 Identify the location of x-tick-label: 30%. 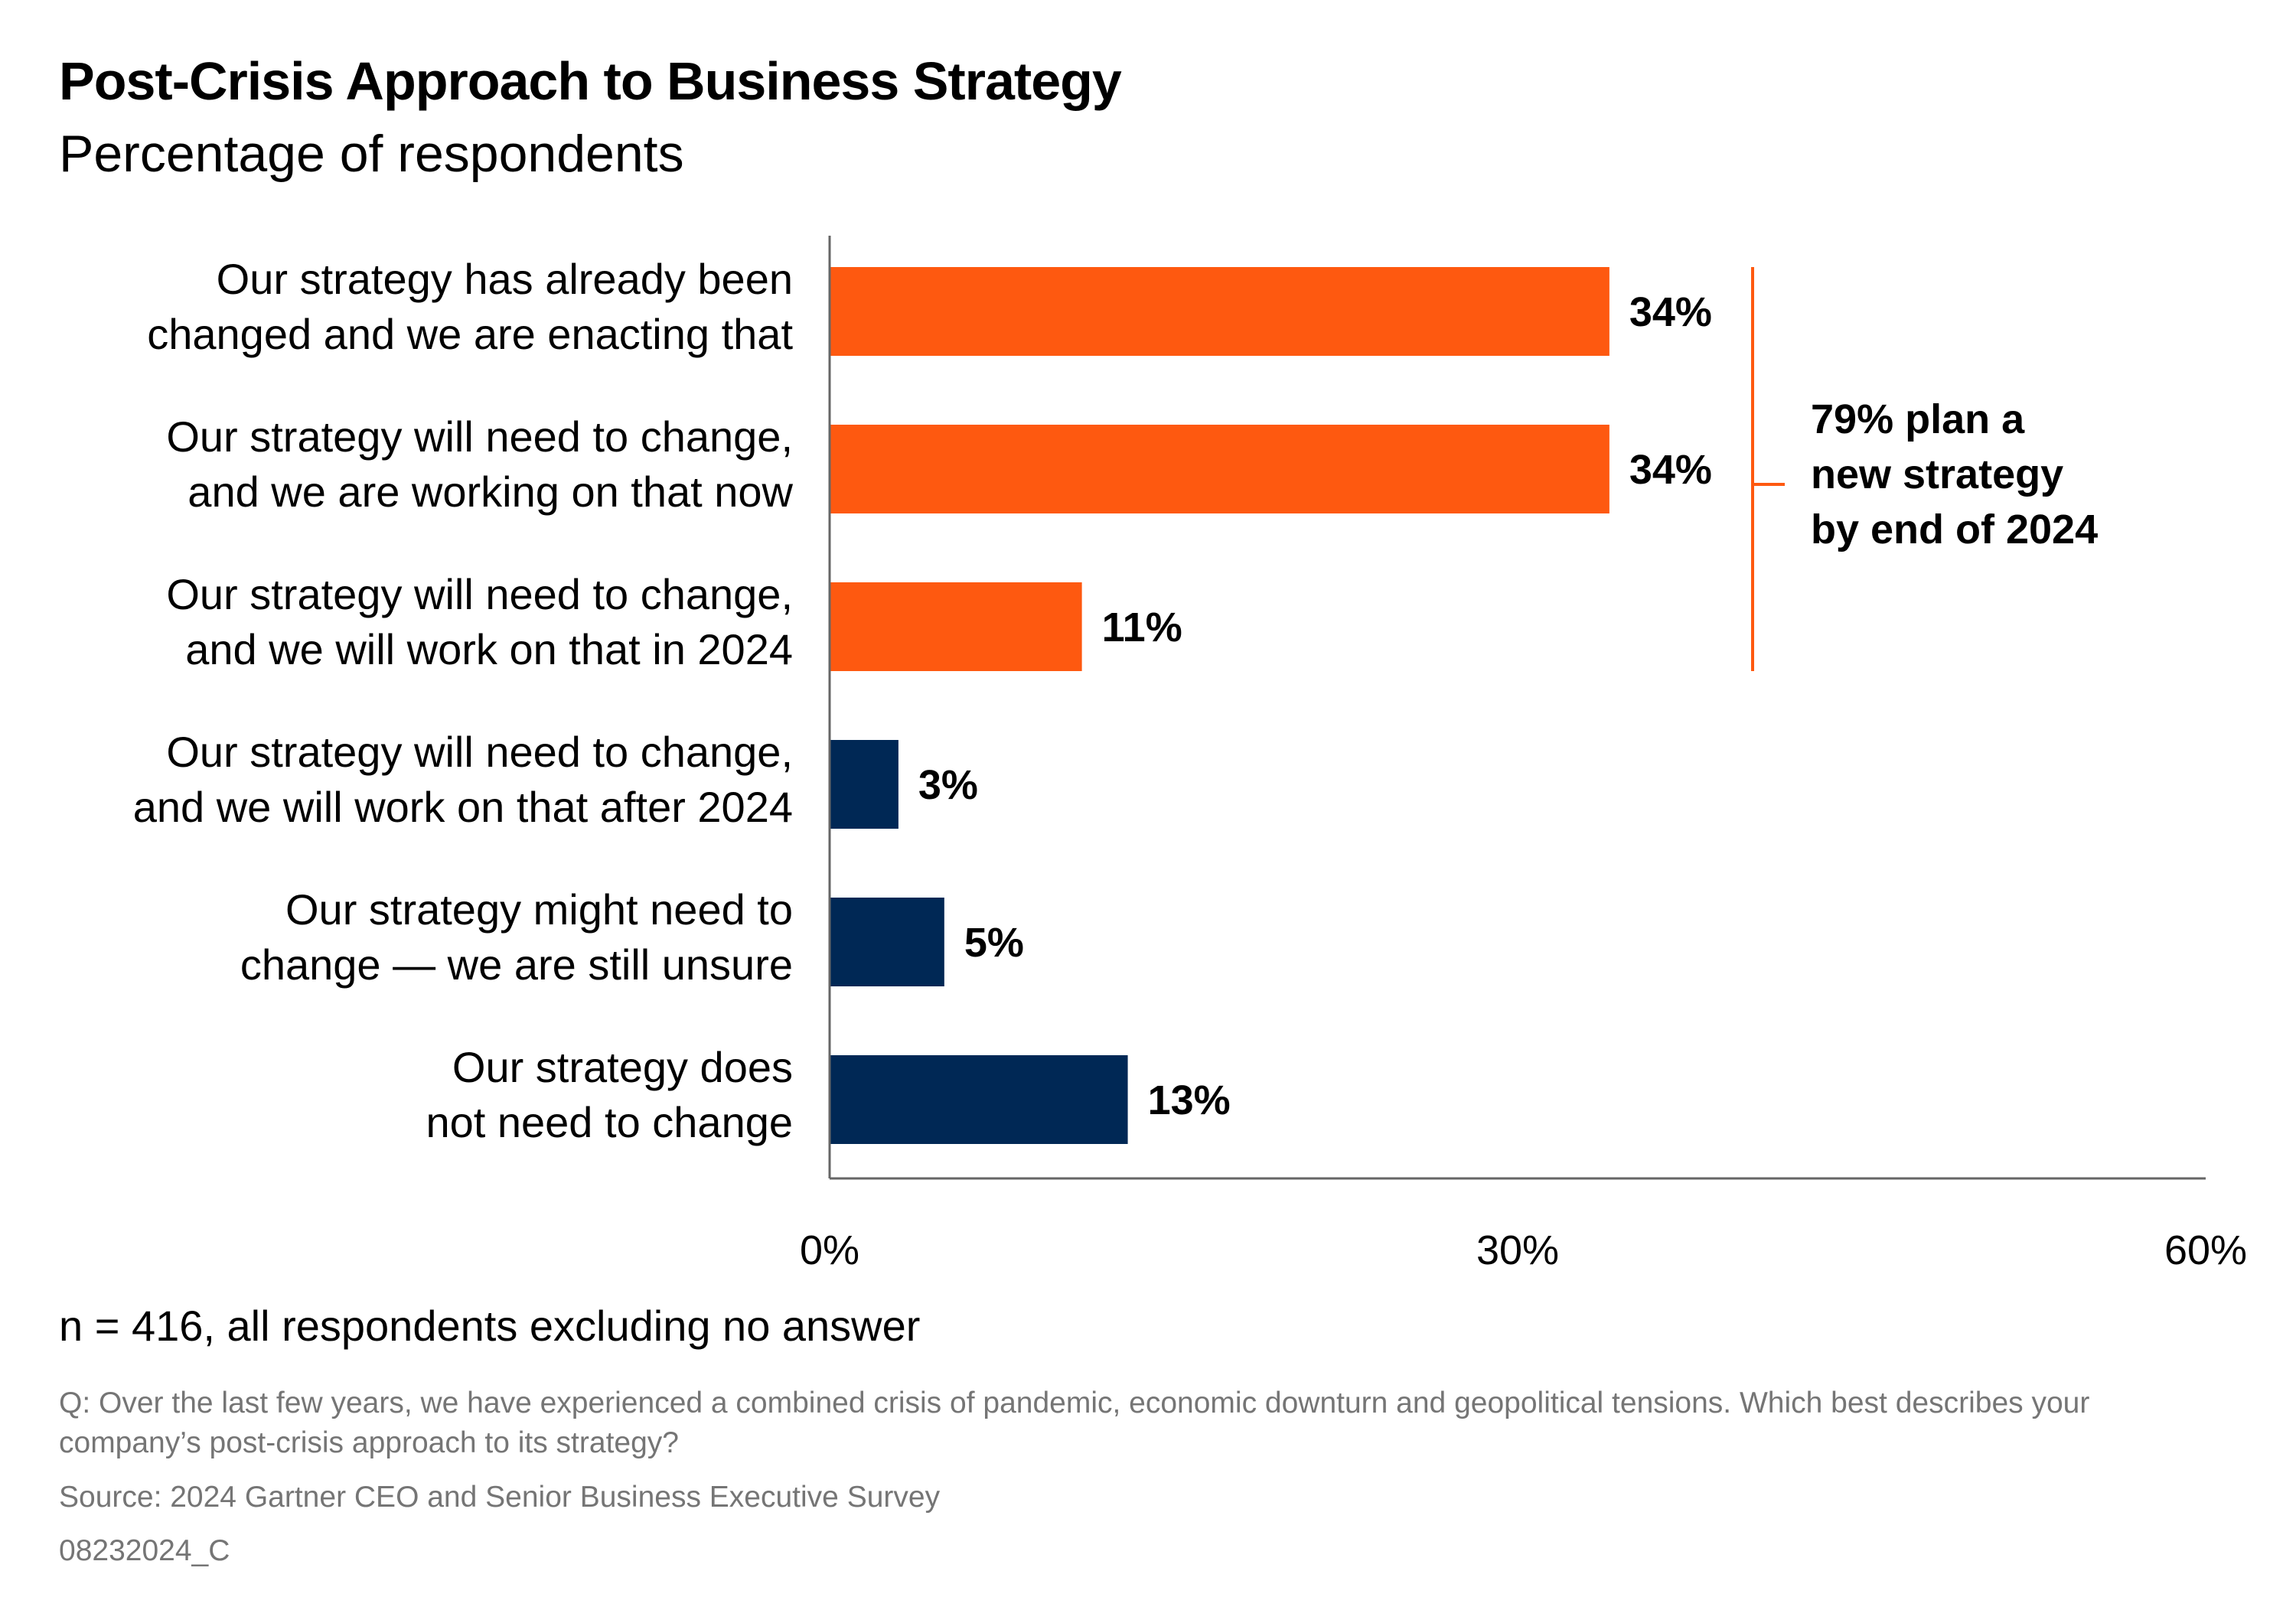
(1517, 1250).